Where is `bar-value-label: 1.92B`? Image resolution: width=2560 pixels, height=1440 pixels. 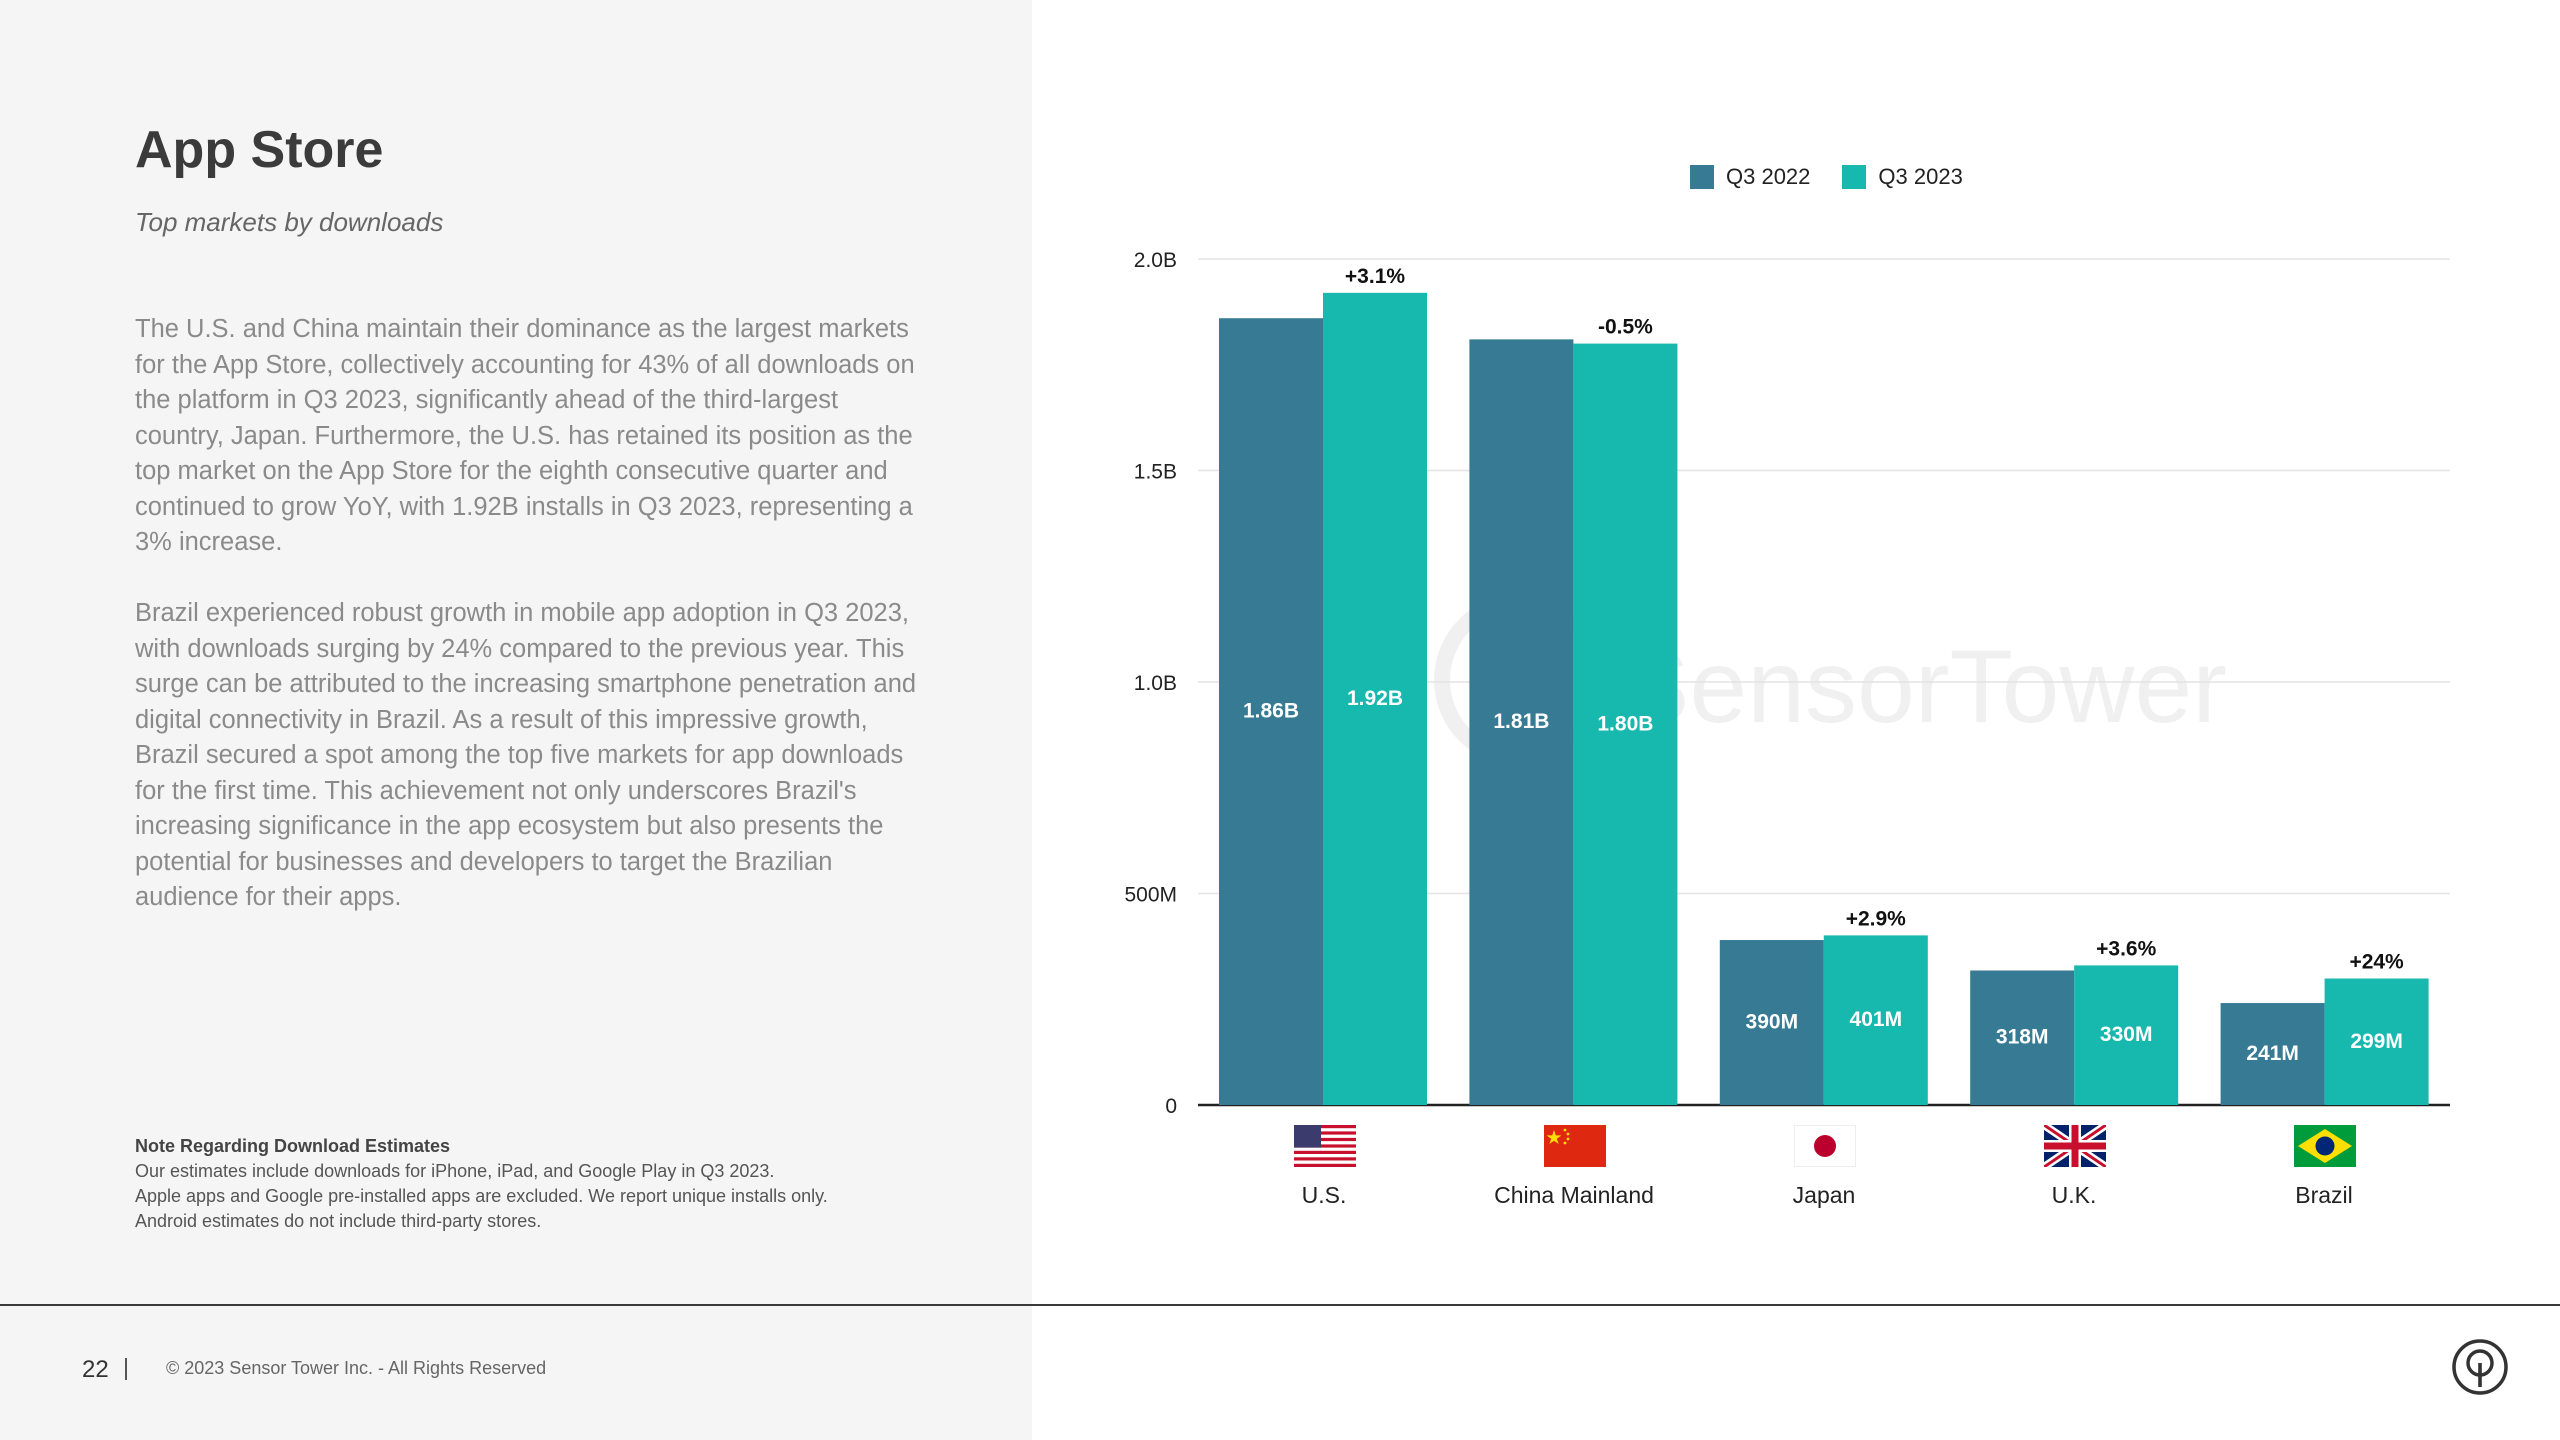
bar-value-label: 1.92B is located at coordinates (1375, 698).